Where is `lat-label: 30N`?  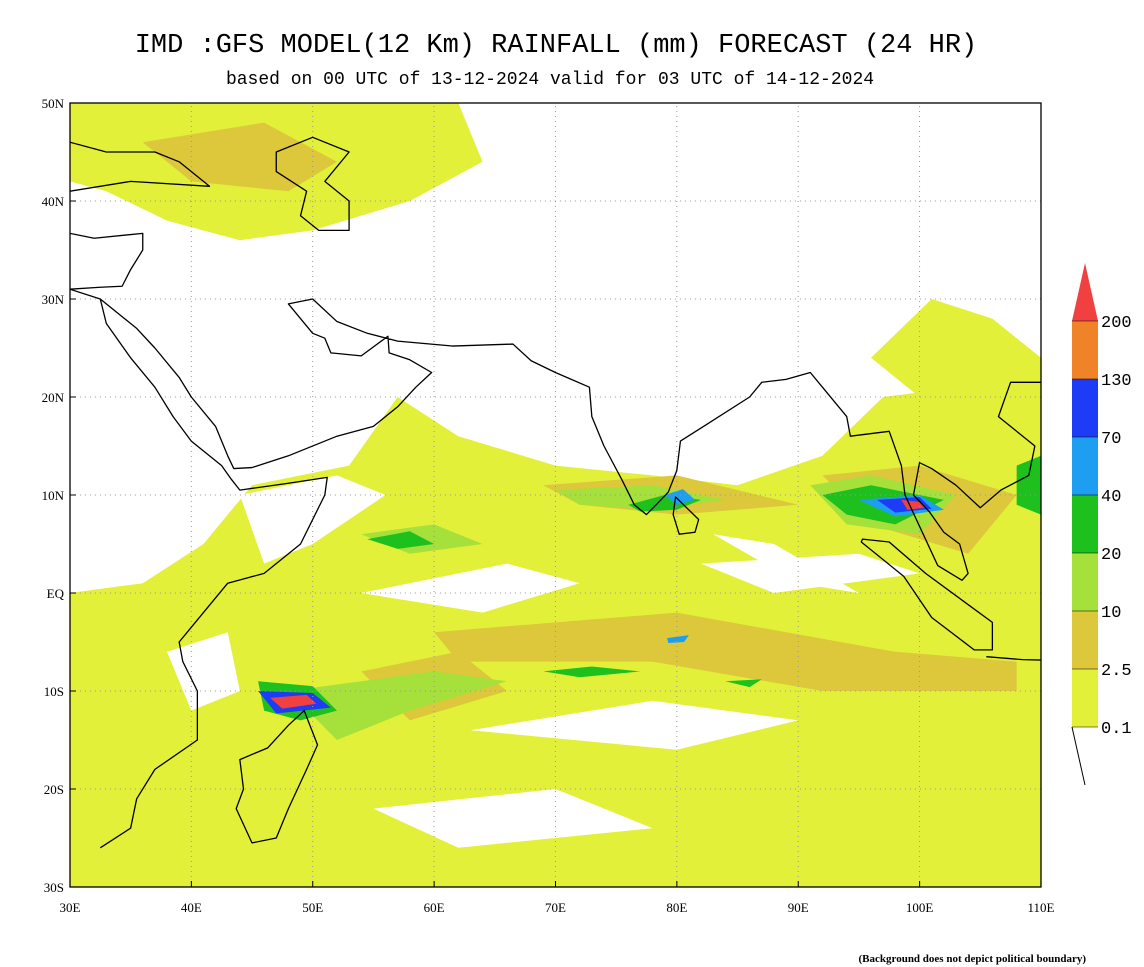 lat-label: 30N is located at coordinates (53, 299).